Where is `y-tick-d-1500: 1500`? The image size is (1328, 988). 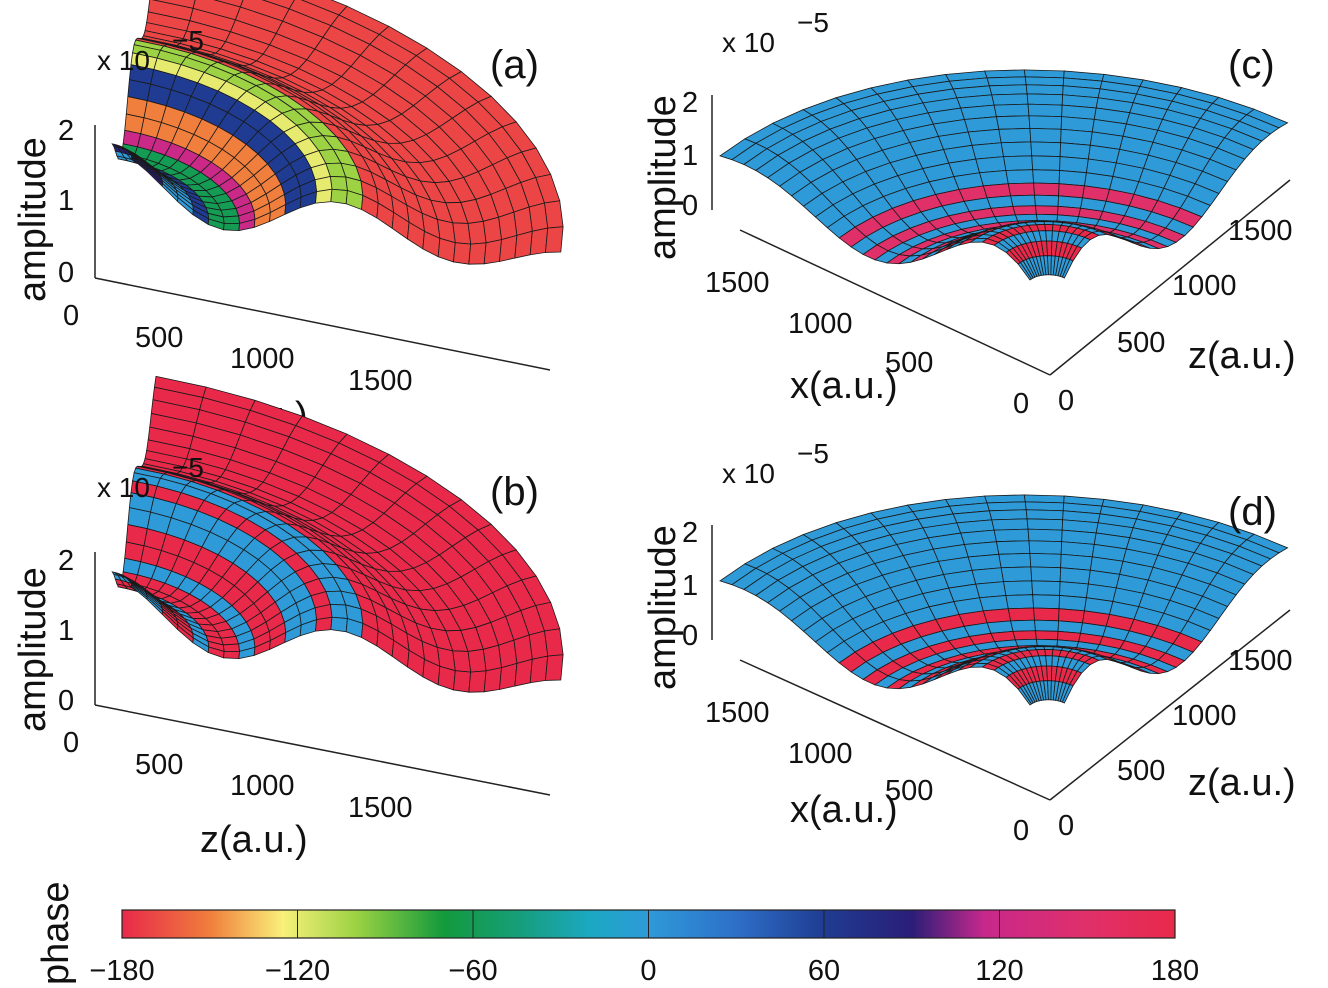
y-tick-d-1500: 1500 is located at coordinates (1260, 661).